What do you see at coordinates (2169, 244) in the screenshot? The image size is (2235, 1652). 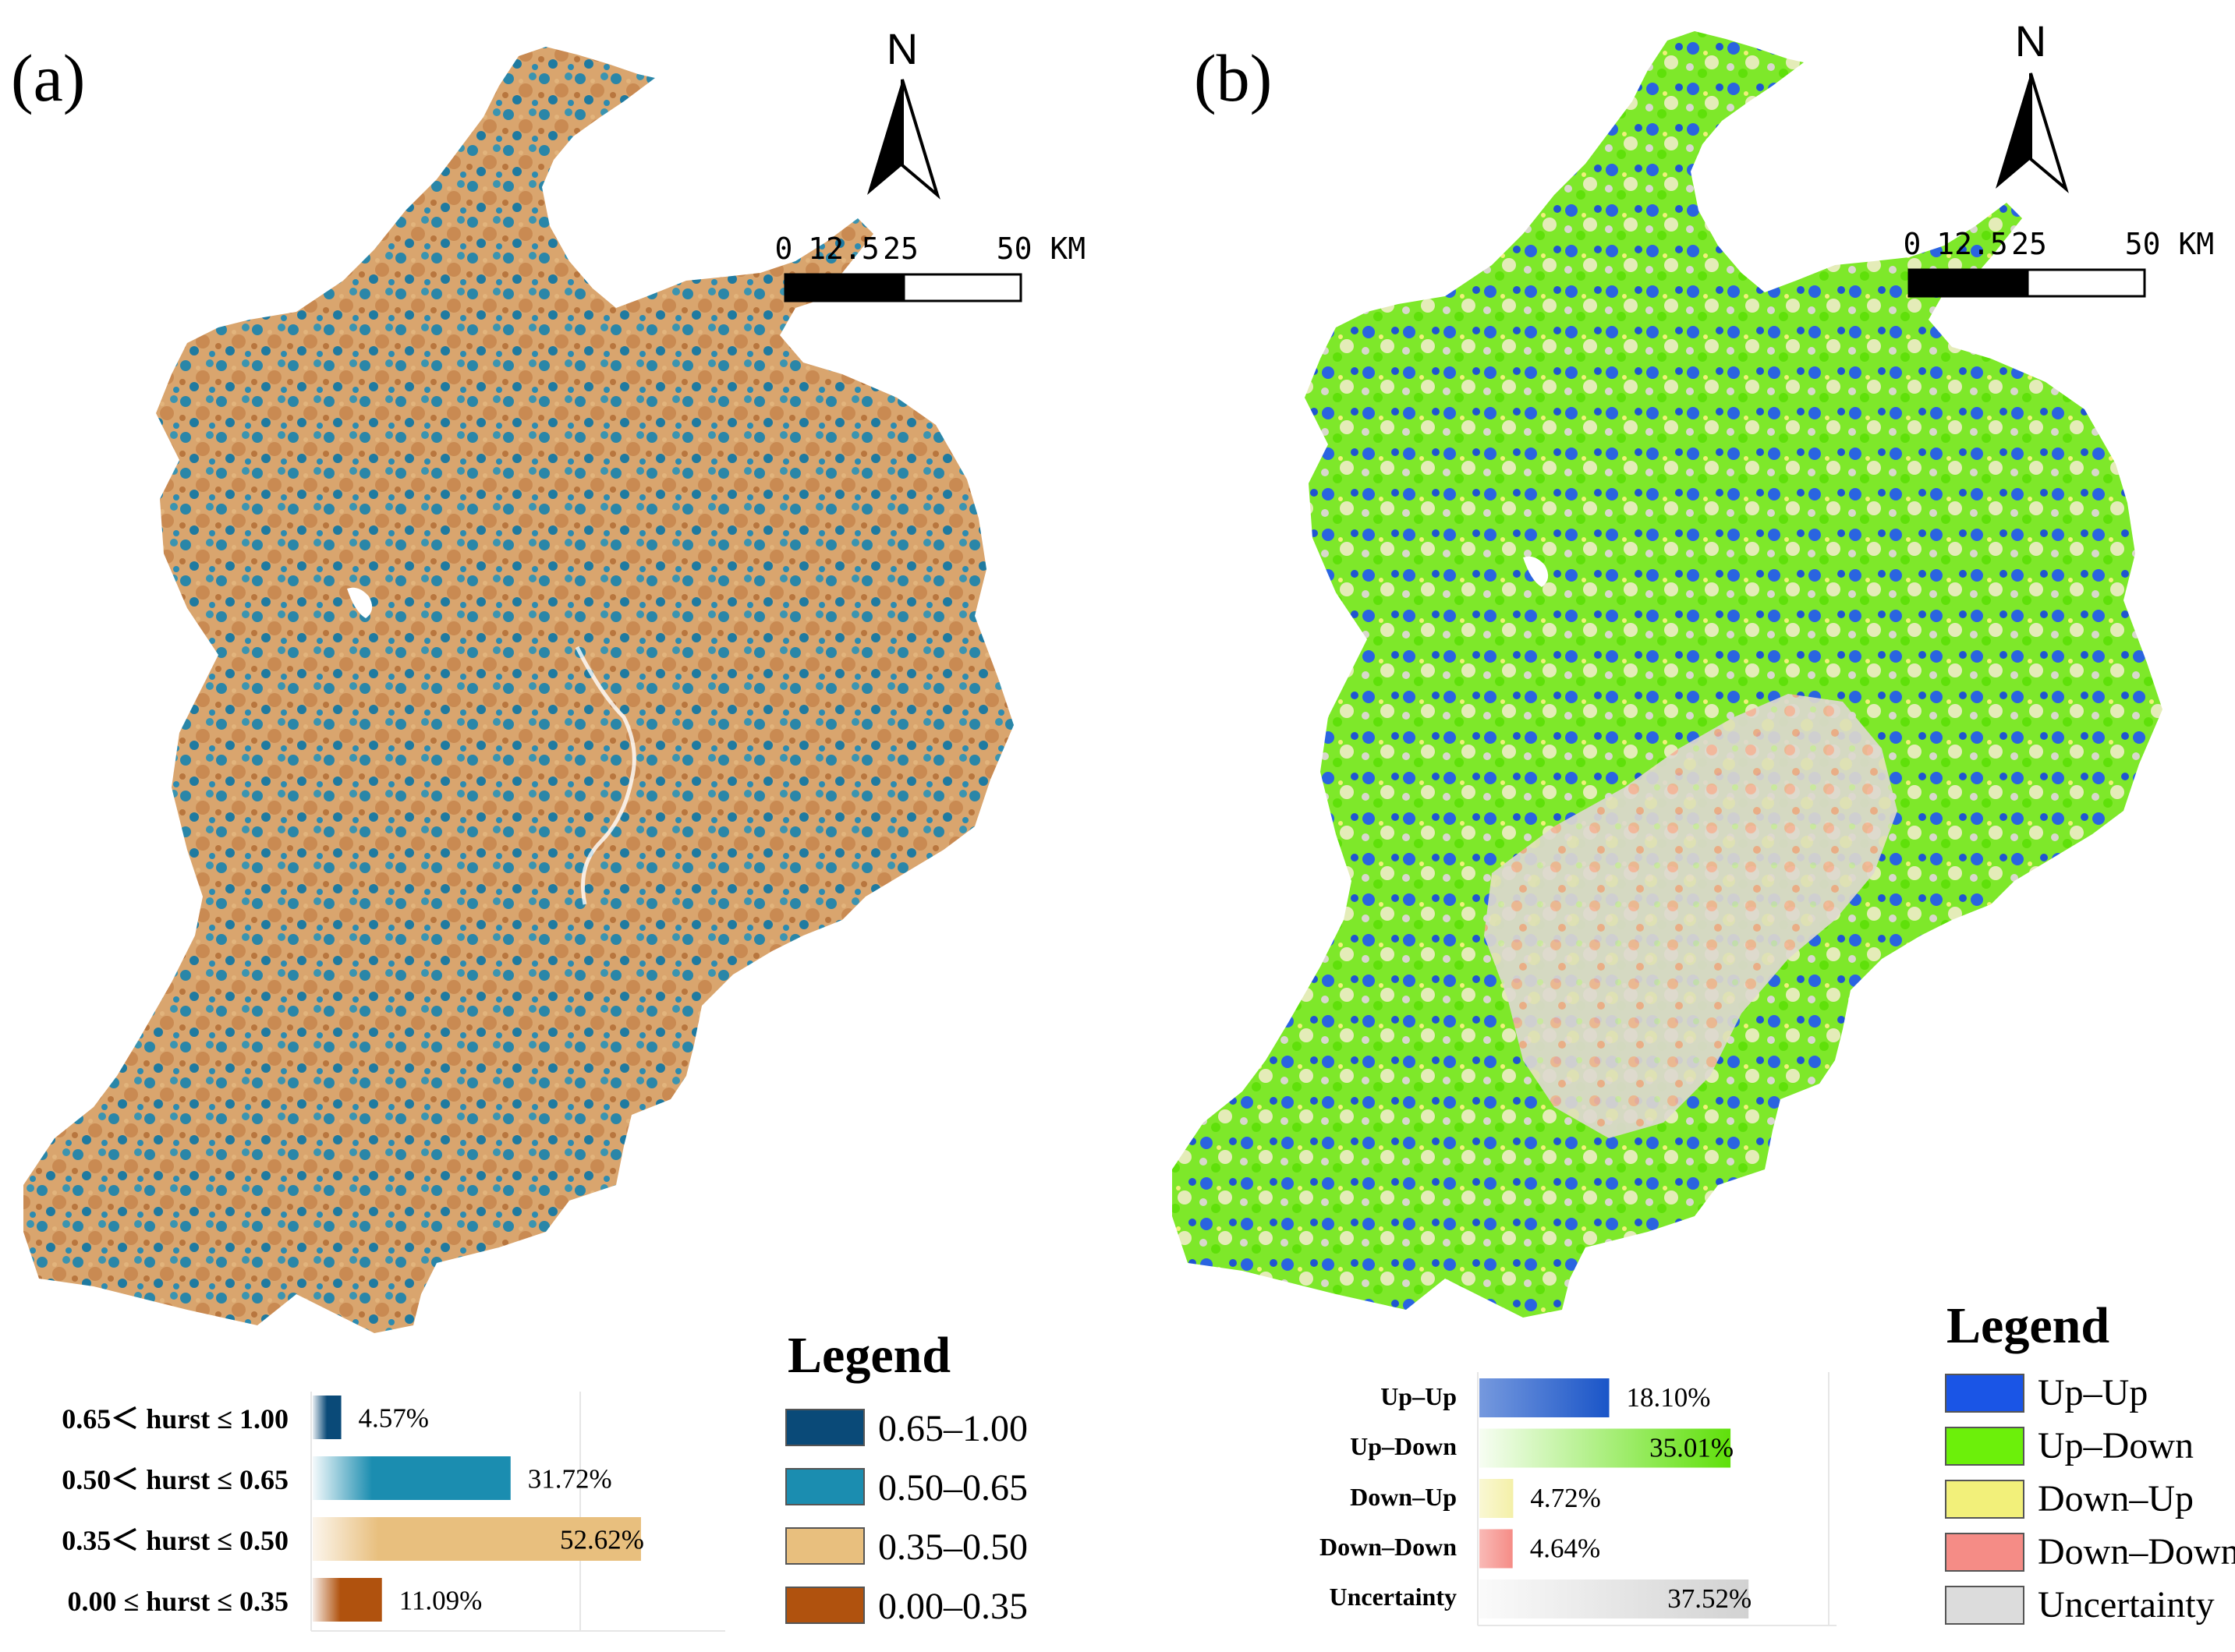 I see `scale-tick-3-b: 50 KM` at bounding box center [2169, 244].